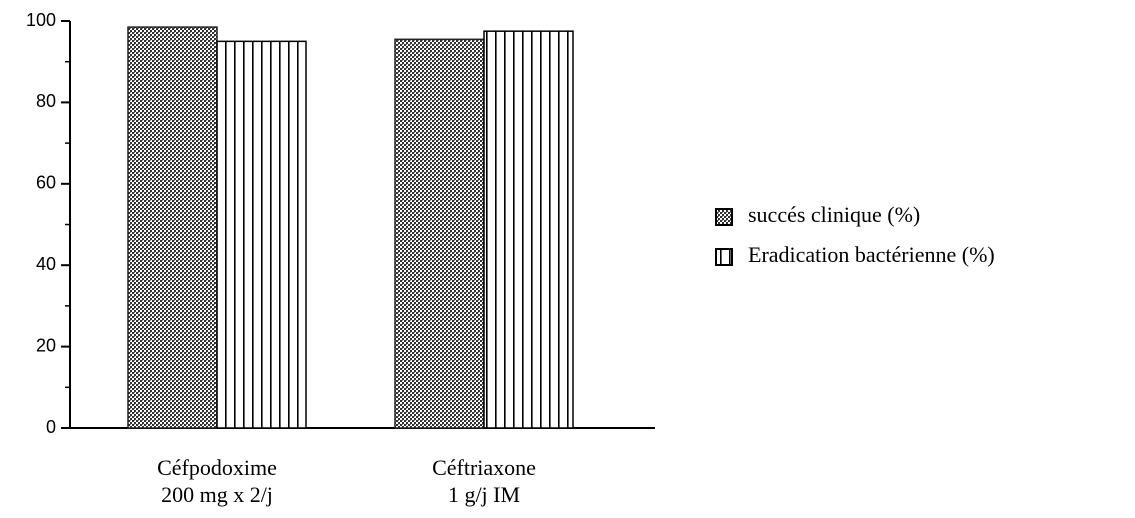 Image resolution: width=1135 pixels, height=518 pixels. What do you see at coordinates (46, 101) in the screenshot?
I see `y-tick-label: 80` at bounding box center [46, 101].